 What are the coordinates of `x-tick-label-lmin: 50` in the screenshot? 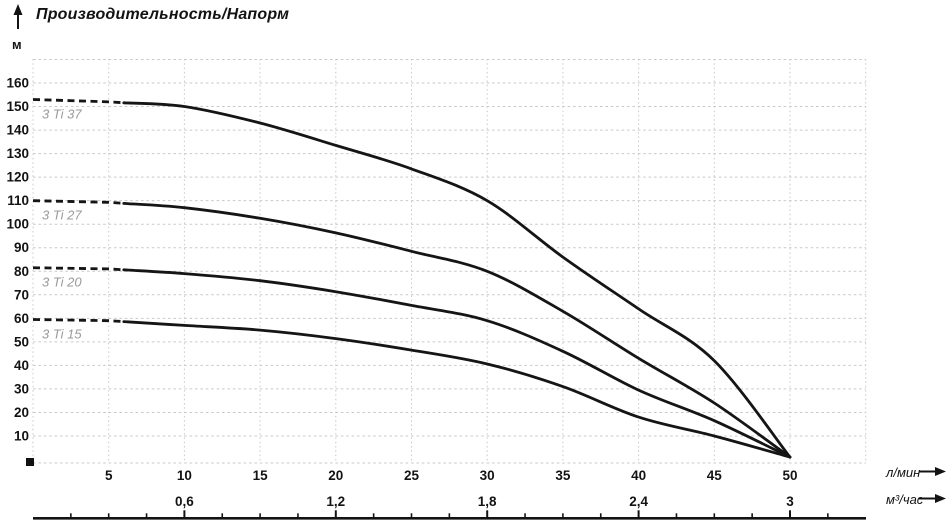 It's located at (789, 475).